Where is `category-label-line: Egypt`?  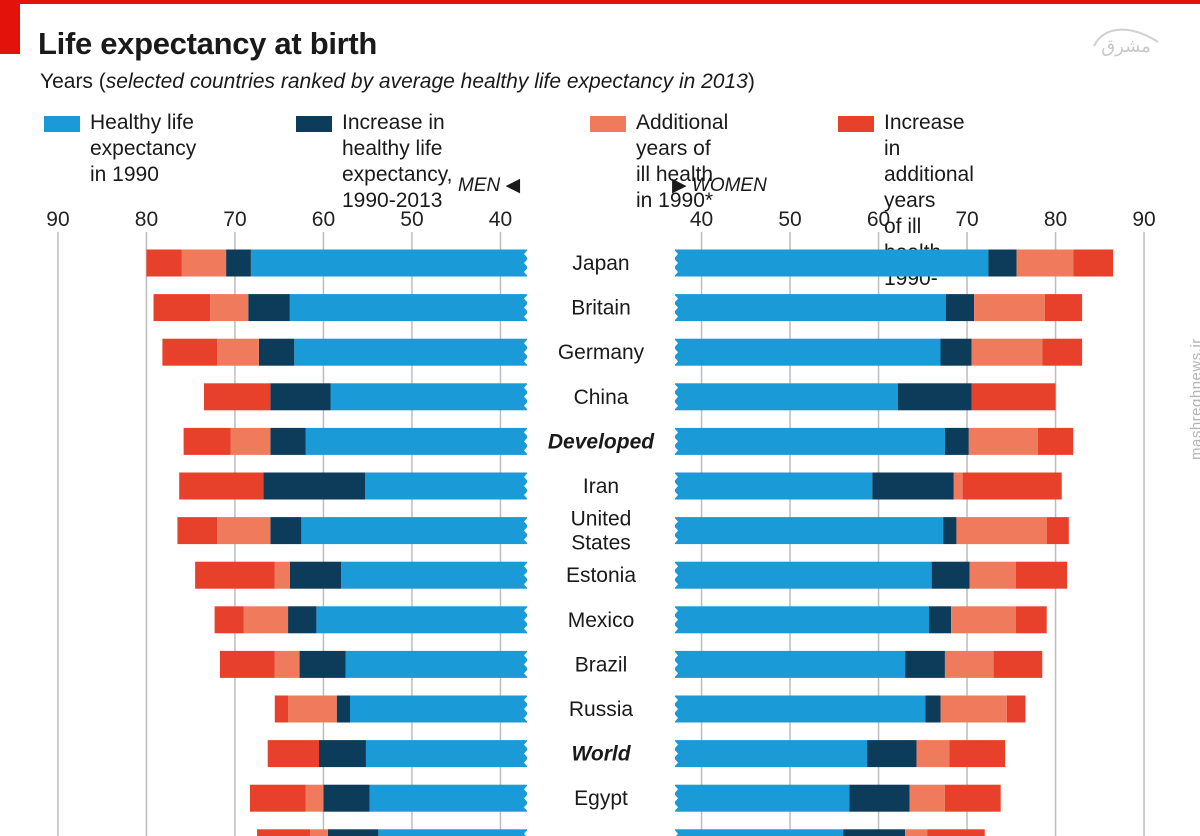
category-label-line: Egypt is located at coordinates (601, 798).